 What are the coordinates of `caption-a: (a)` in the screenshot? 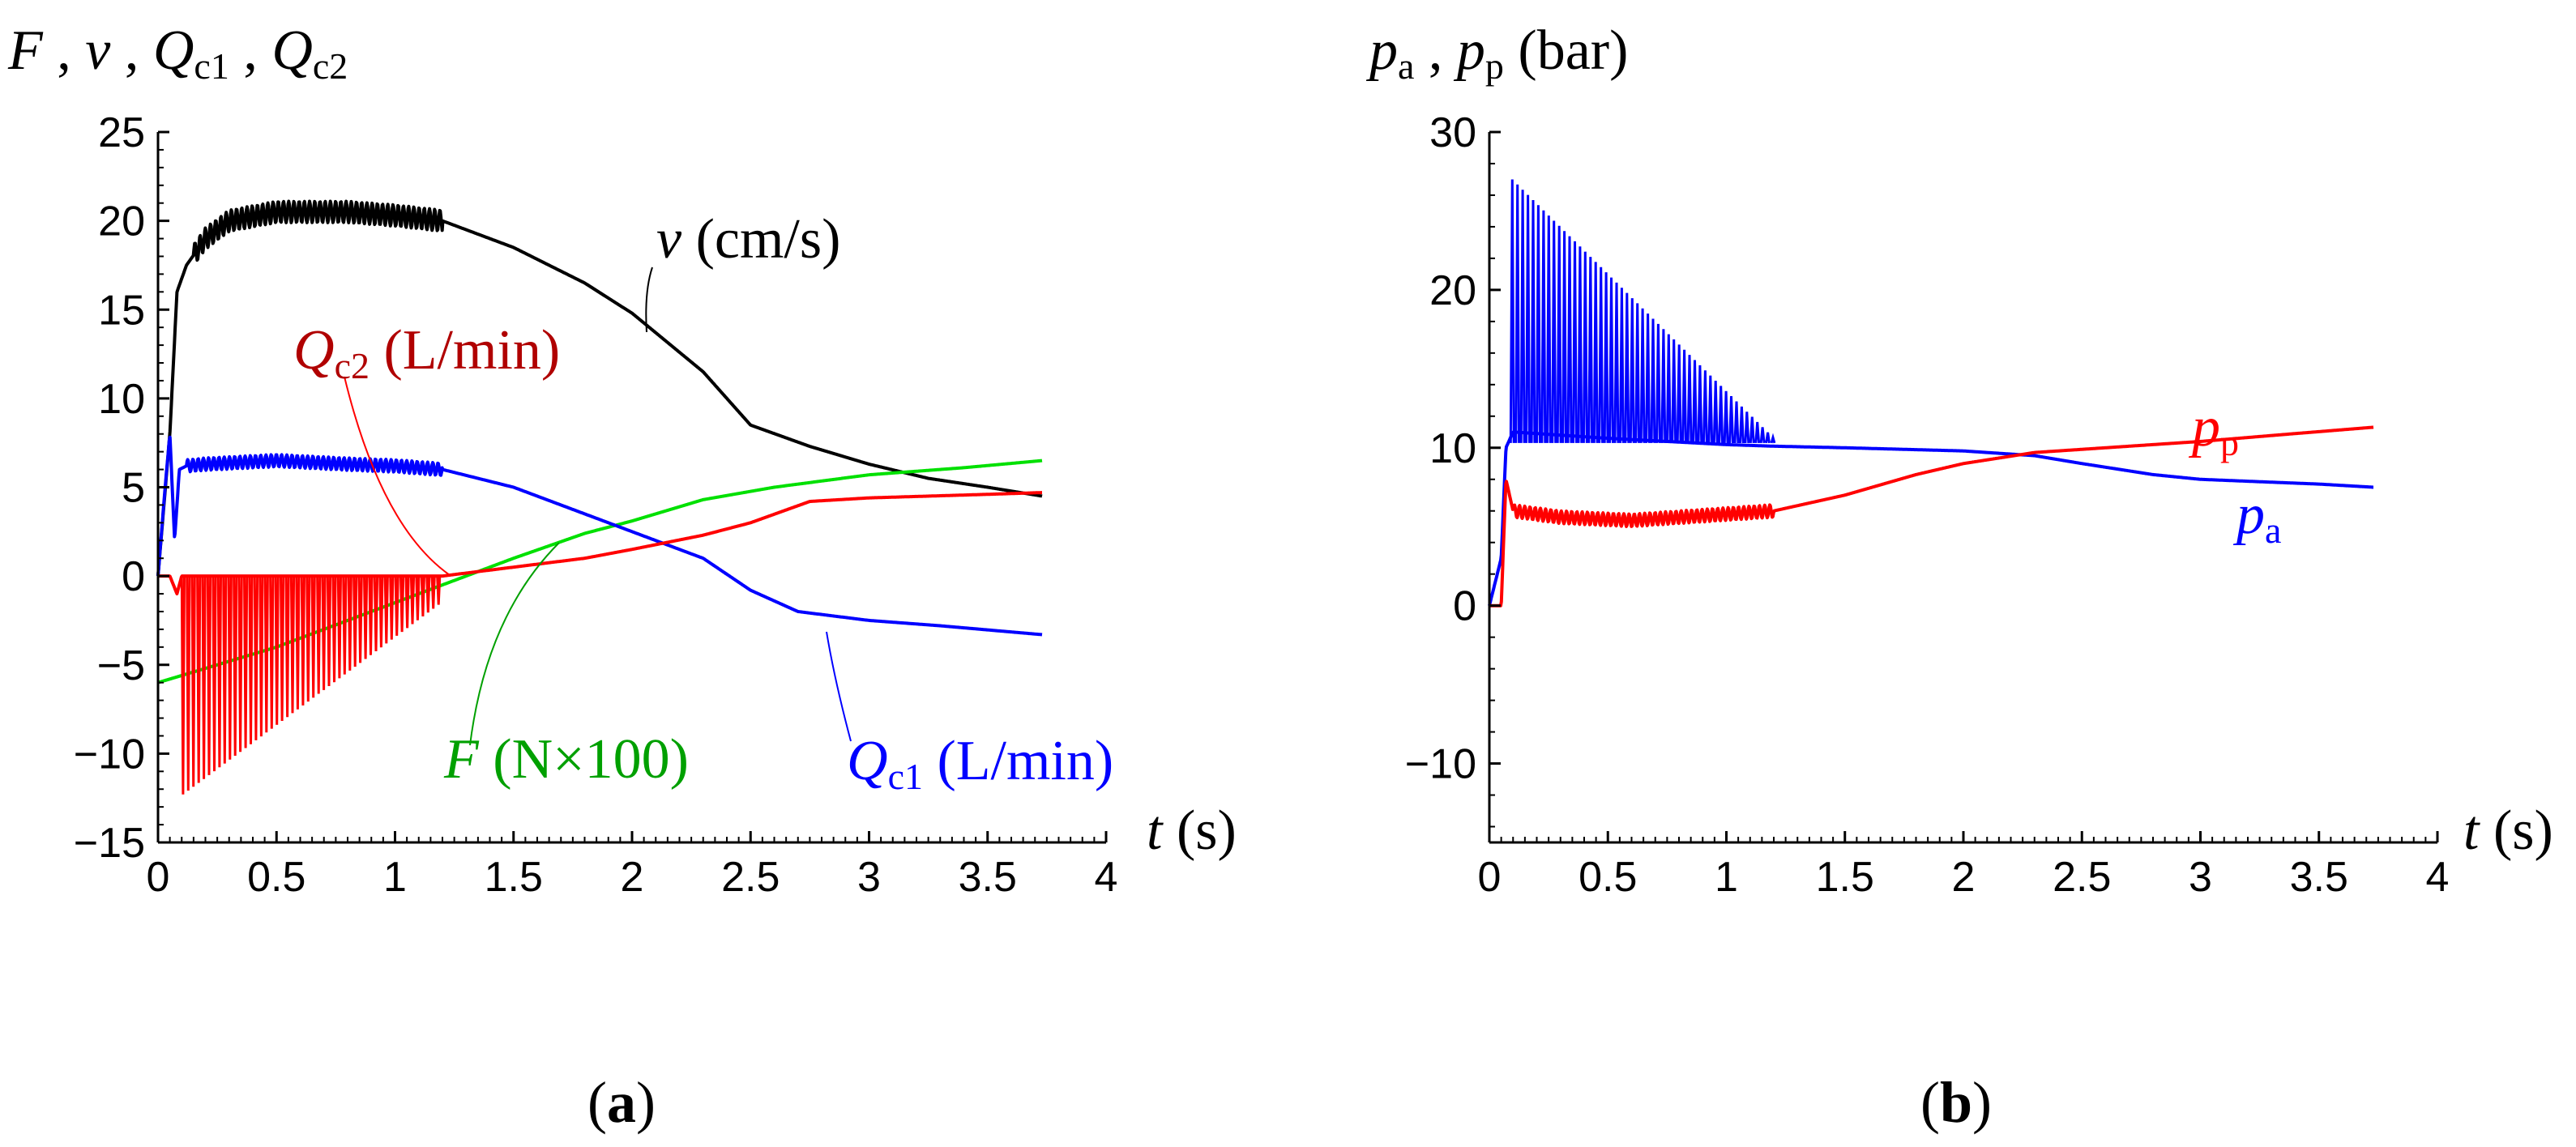 It's located at (621, 1102).